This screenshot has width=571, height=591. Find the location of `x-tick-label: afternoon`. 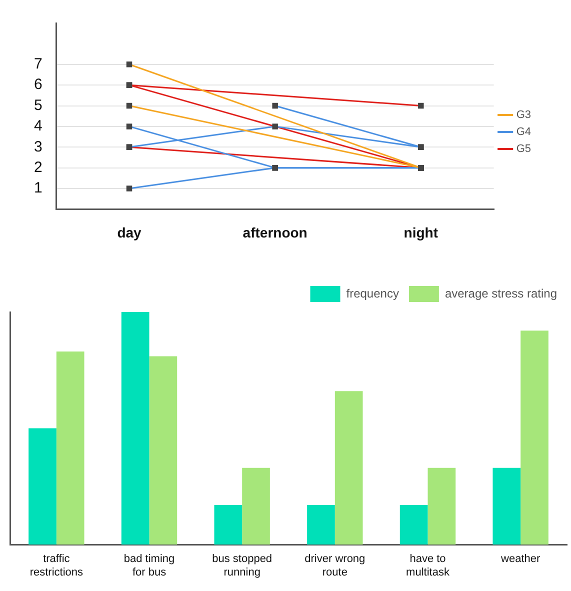

x-tick-label: afternoon is located at coordinates (275, 232).